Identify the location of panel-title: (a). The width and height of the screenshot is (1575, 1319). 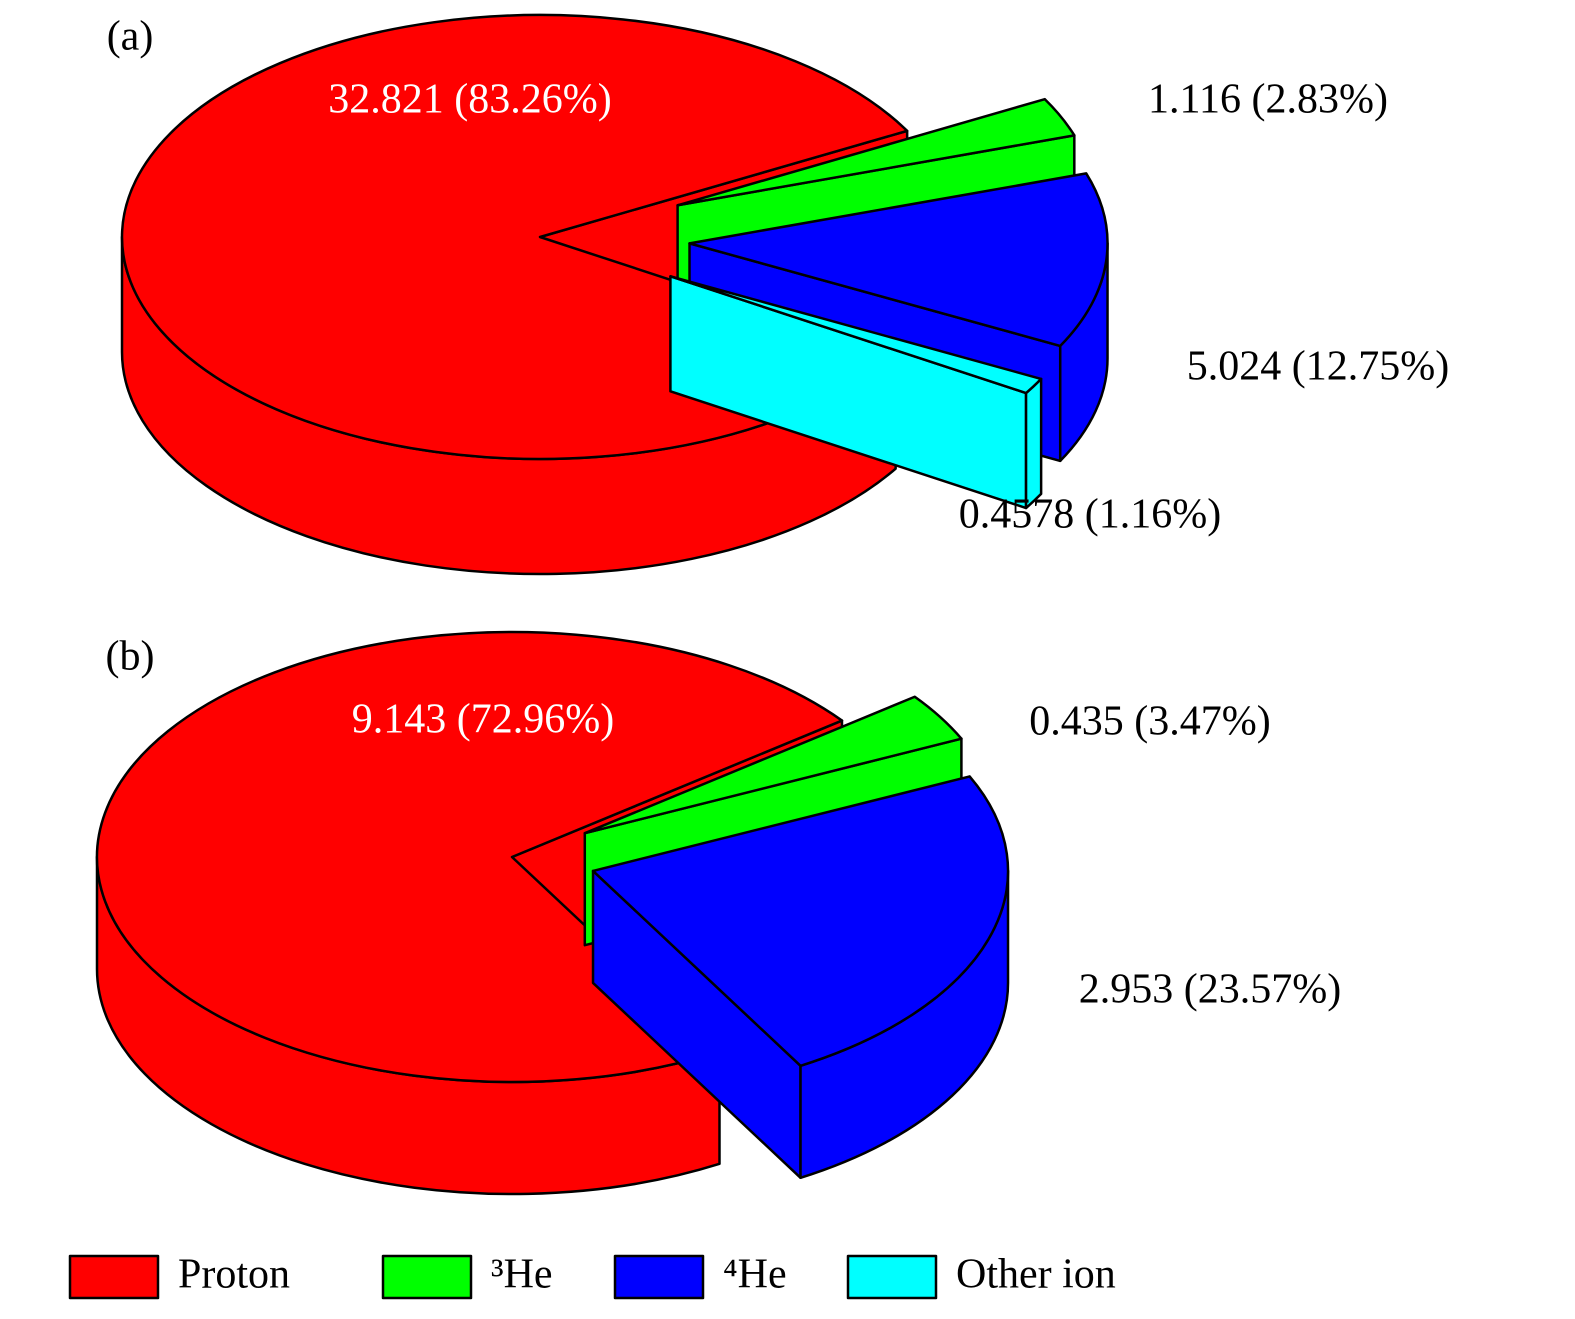
(130, 37).